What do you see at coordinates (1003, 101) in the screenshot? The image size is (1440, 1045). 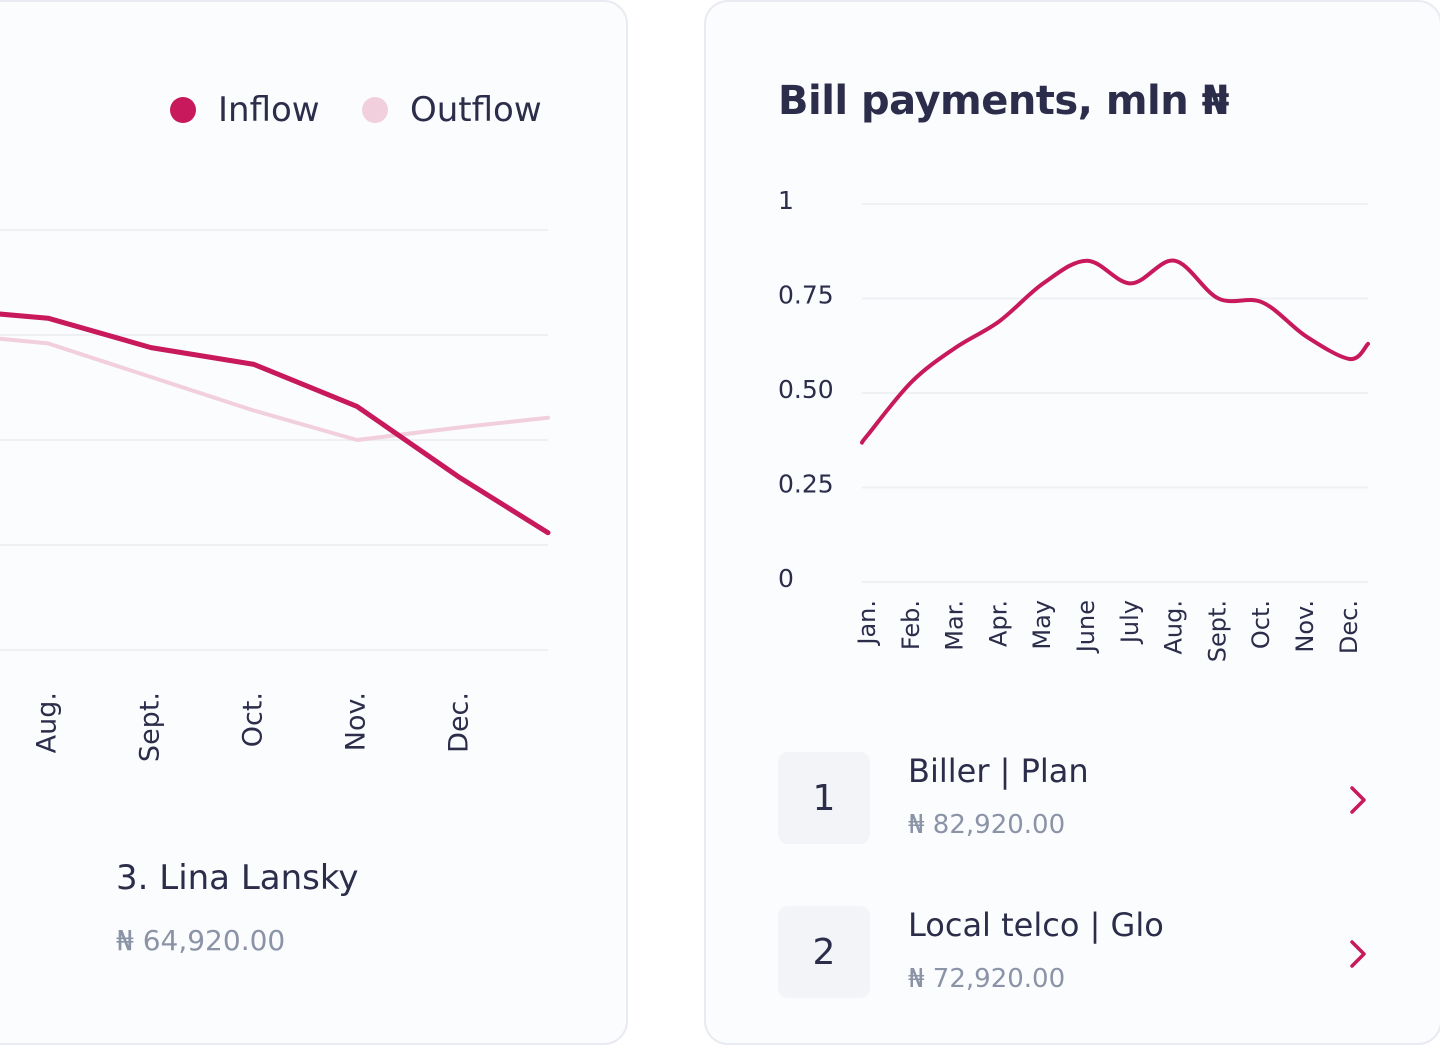 I see `card-title: Bill payments, mln ₦` at bounding box center [1003, 101].